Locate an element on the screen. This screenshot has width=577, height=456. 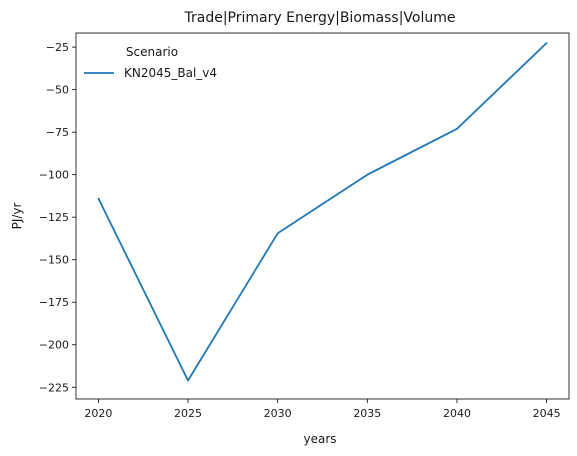
y-tick-label: −100 is located at coordinates (54, 175).